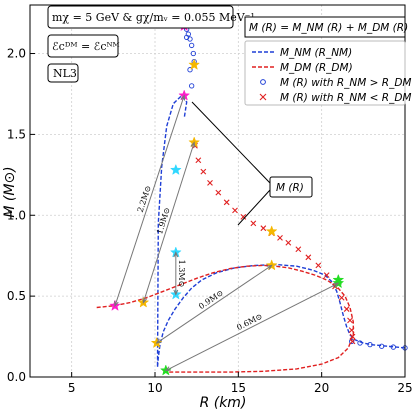 This screenshot has width=415, height=417. What do you see at coordinates (290, 188) in the screenshot?
I see `callout-label: M (R)` at bounding box center [290, 188].